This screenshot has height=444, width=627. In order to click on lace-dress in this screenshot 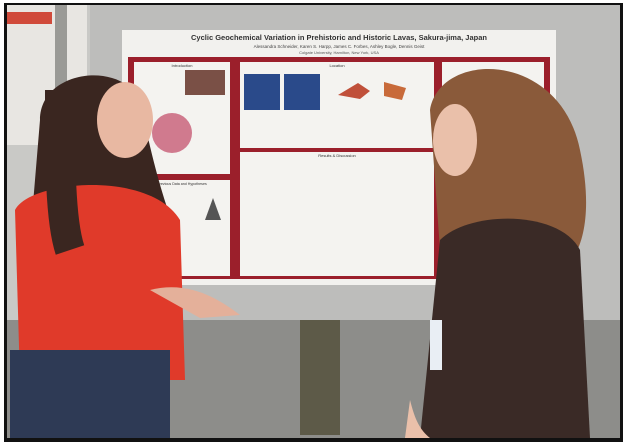, I will do `click(505, 328)`.